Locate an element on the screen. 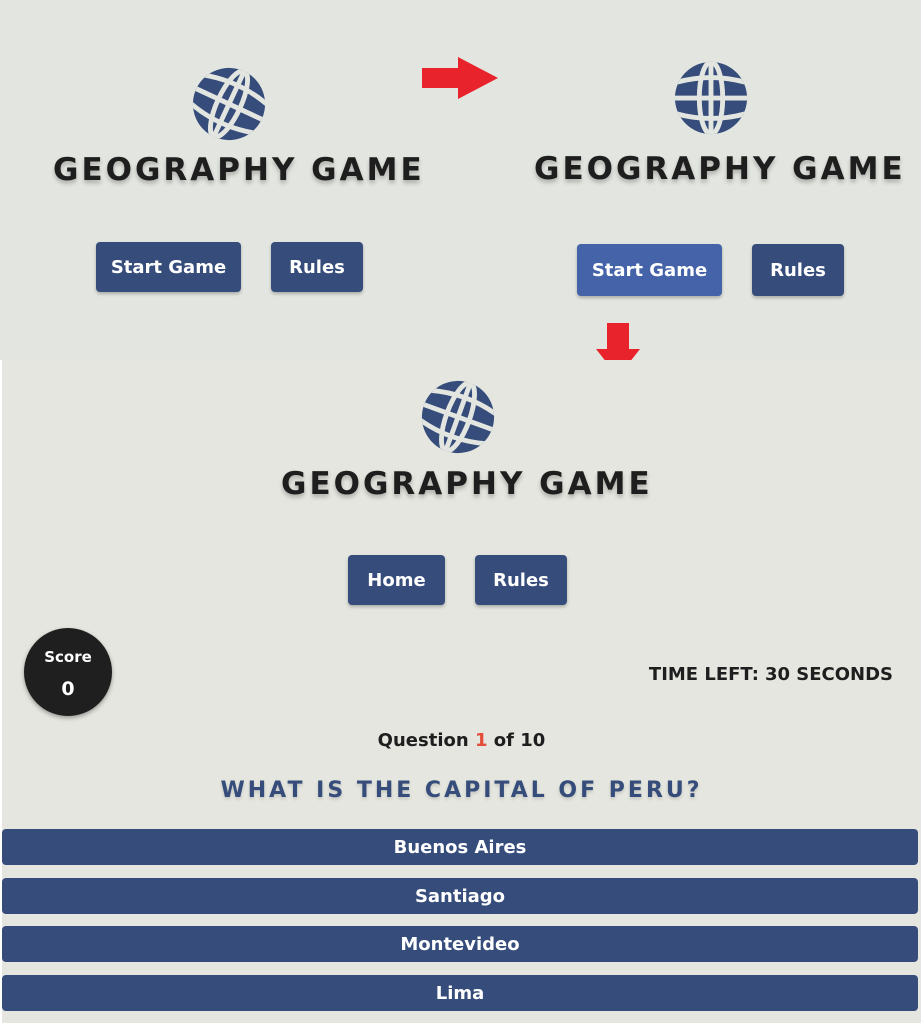 This screenshot has height=1023, width=921. score-label: Score is located at coordinates (68, 657).